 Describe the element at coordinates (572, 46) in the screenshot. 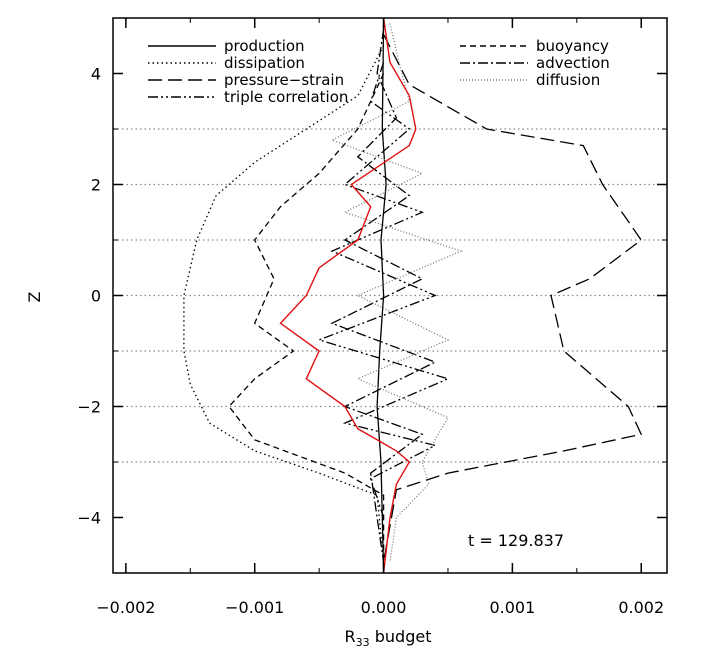

I see `legend-label-4: buoyancy` at that location.